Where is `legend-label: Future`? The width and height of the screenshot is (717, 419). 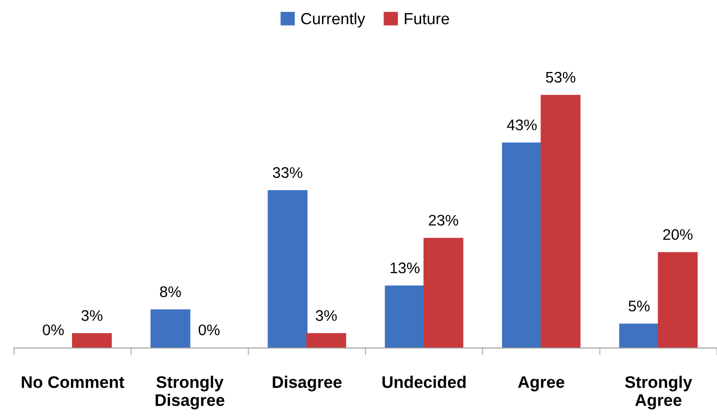
legend-label: Future is located at coordinates (427, 18).